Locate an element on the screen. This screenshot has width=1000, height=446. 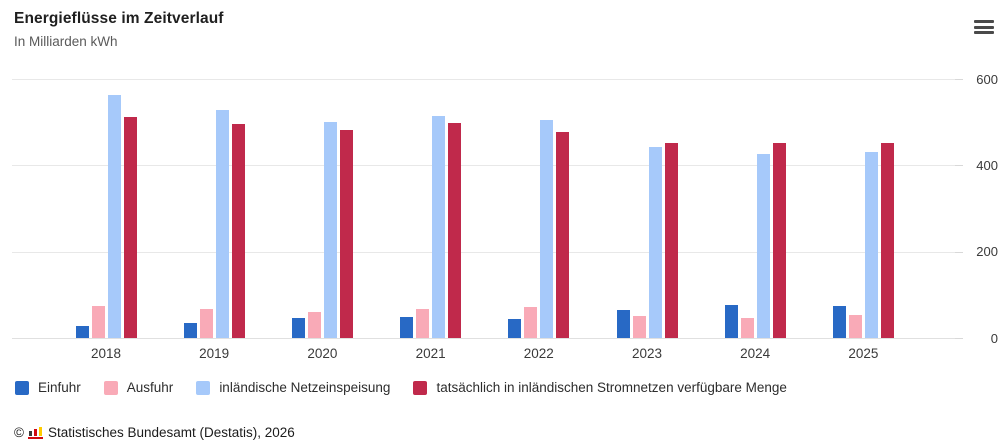
bar-2024-einfuhr is located at coordinates (731, 321).